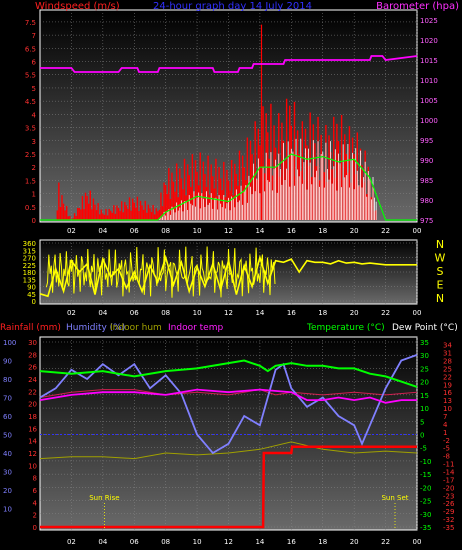 The width and height of the screenshot is (462, 550). I want to click on rain-tick-label: 6, so click(35, 491).